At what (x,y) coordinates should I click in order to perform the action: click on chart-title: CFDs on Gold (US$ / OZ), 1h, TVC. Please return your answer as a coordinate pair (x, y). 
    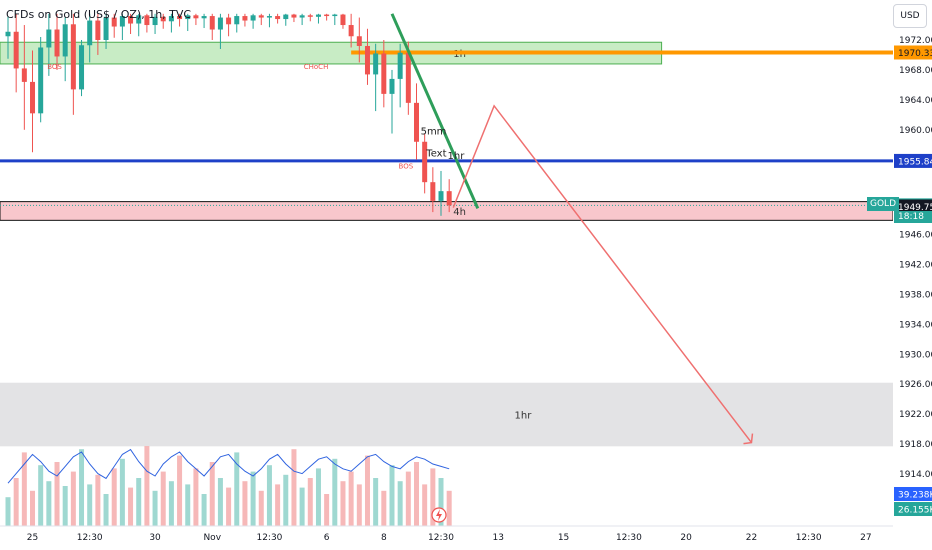
    Looking at the image, I should click on (99, 14).